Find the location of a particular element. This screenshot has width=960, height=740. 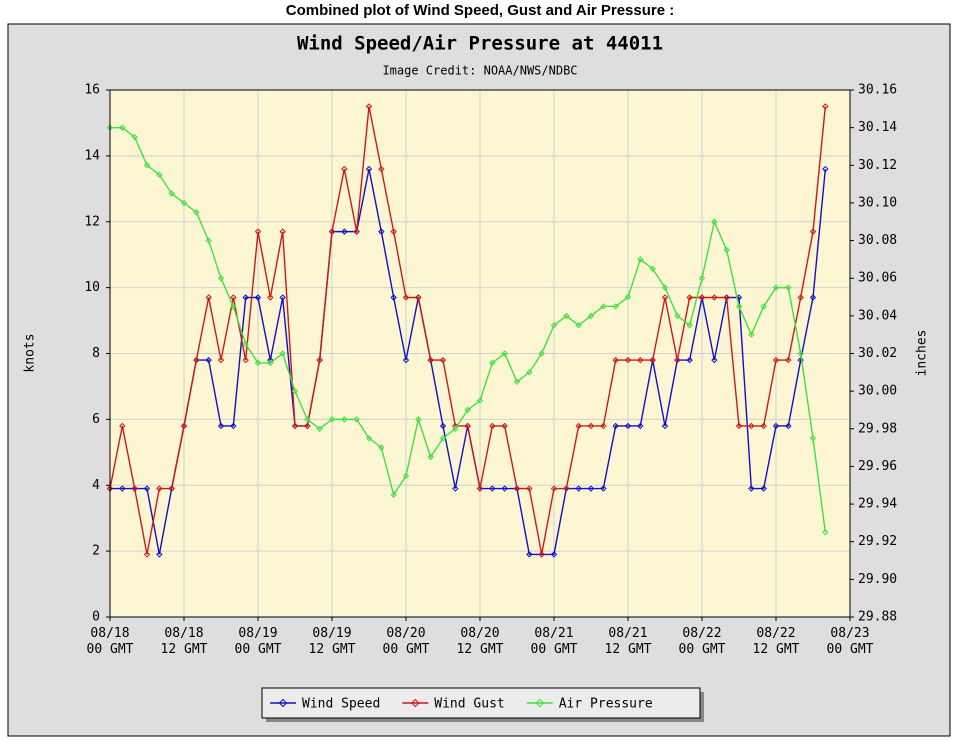

y2-tick-label: 30.02 is located at coordinates (877, 353).